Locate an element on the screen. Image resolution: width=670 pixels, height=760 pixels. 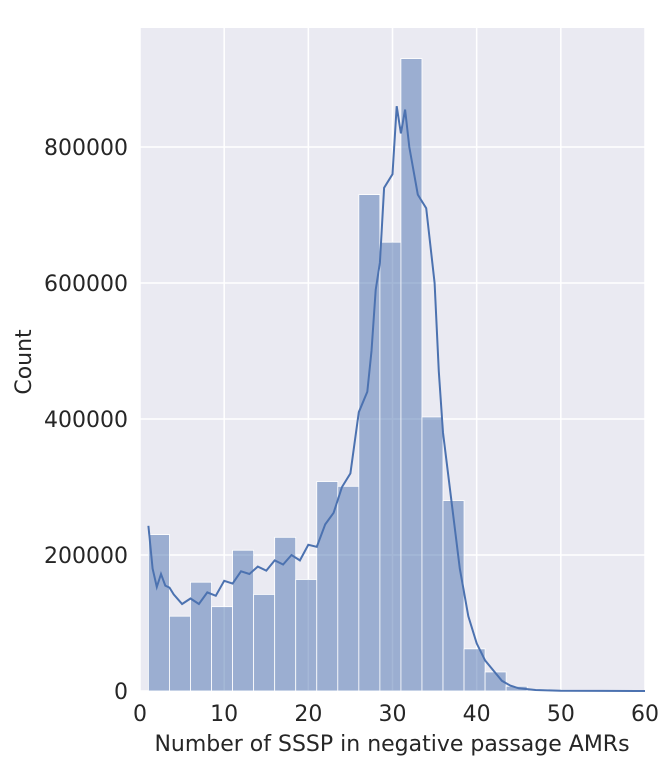
y-tick-label: 800000 is located at coordinates (86, 148).